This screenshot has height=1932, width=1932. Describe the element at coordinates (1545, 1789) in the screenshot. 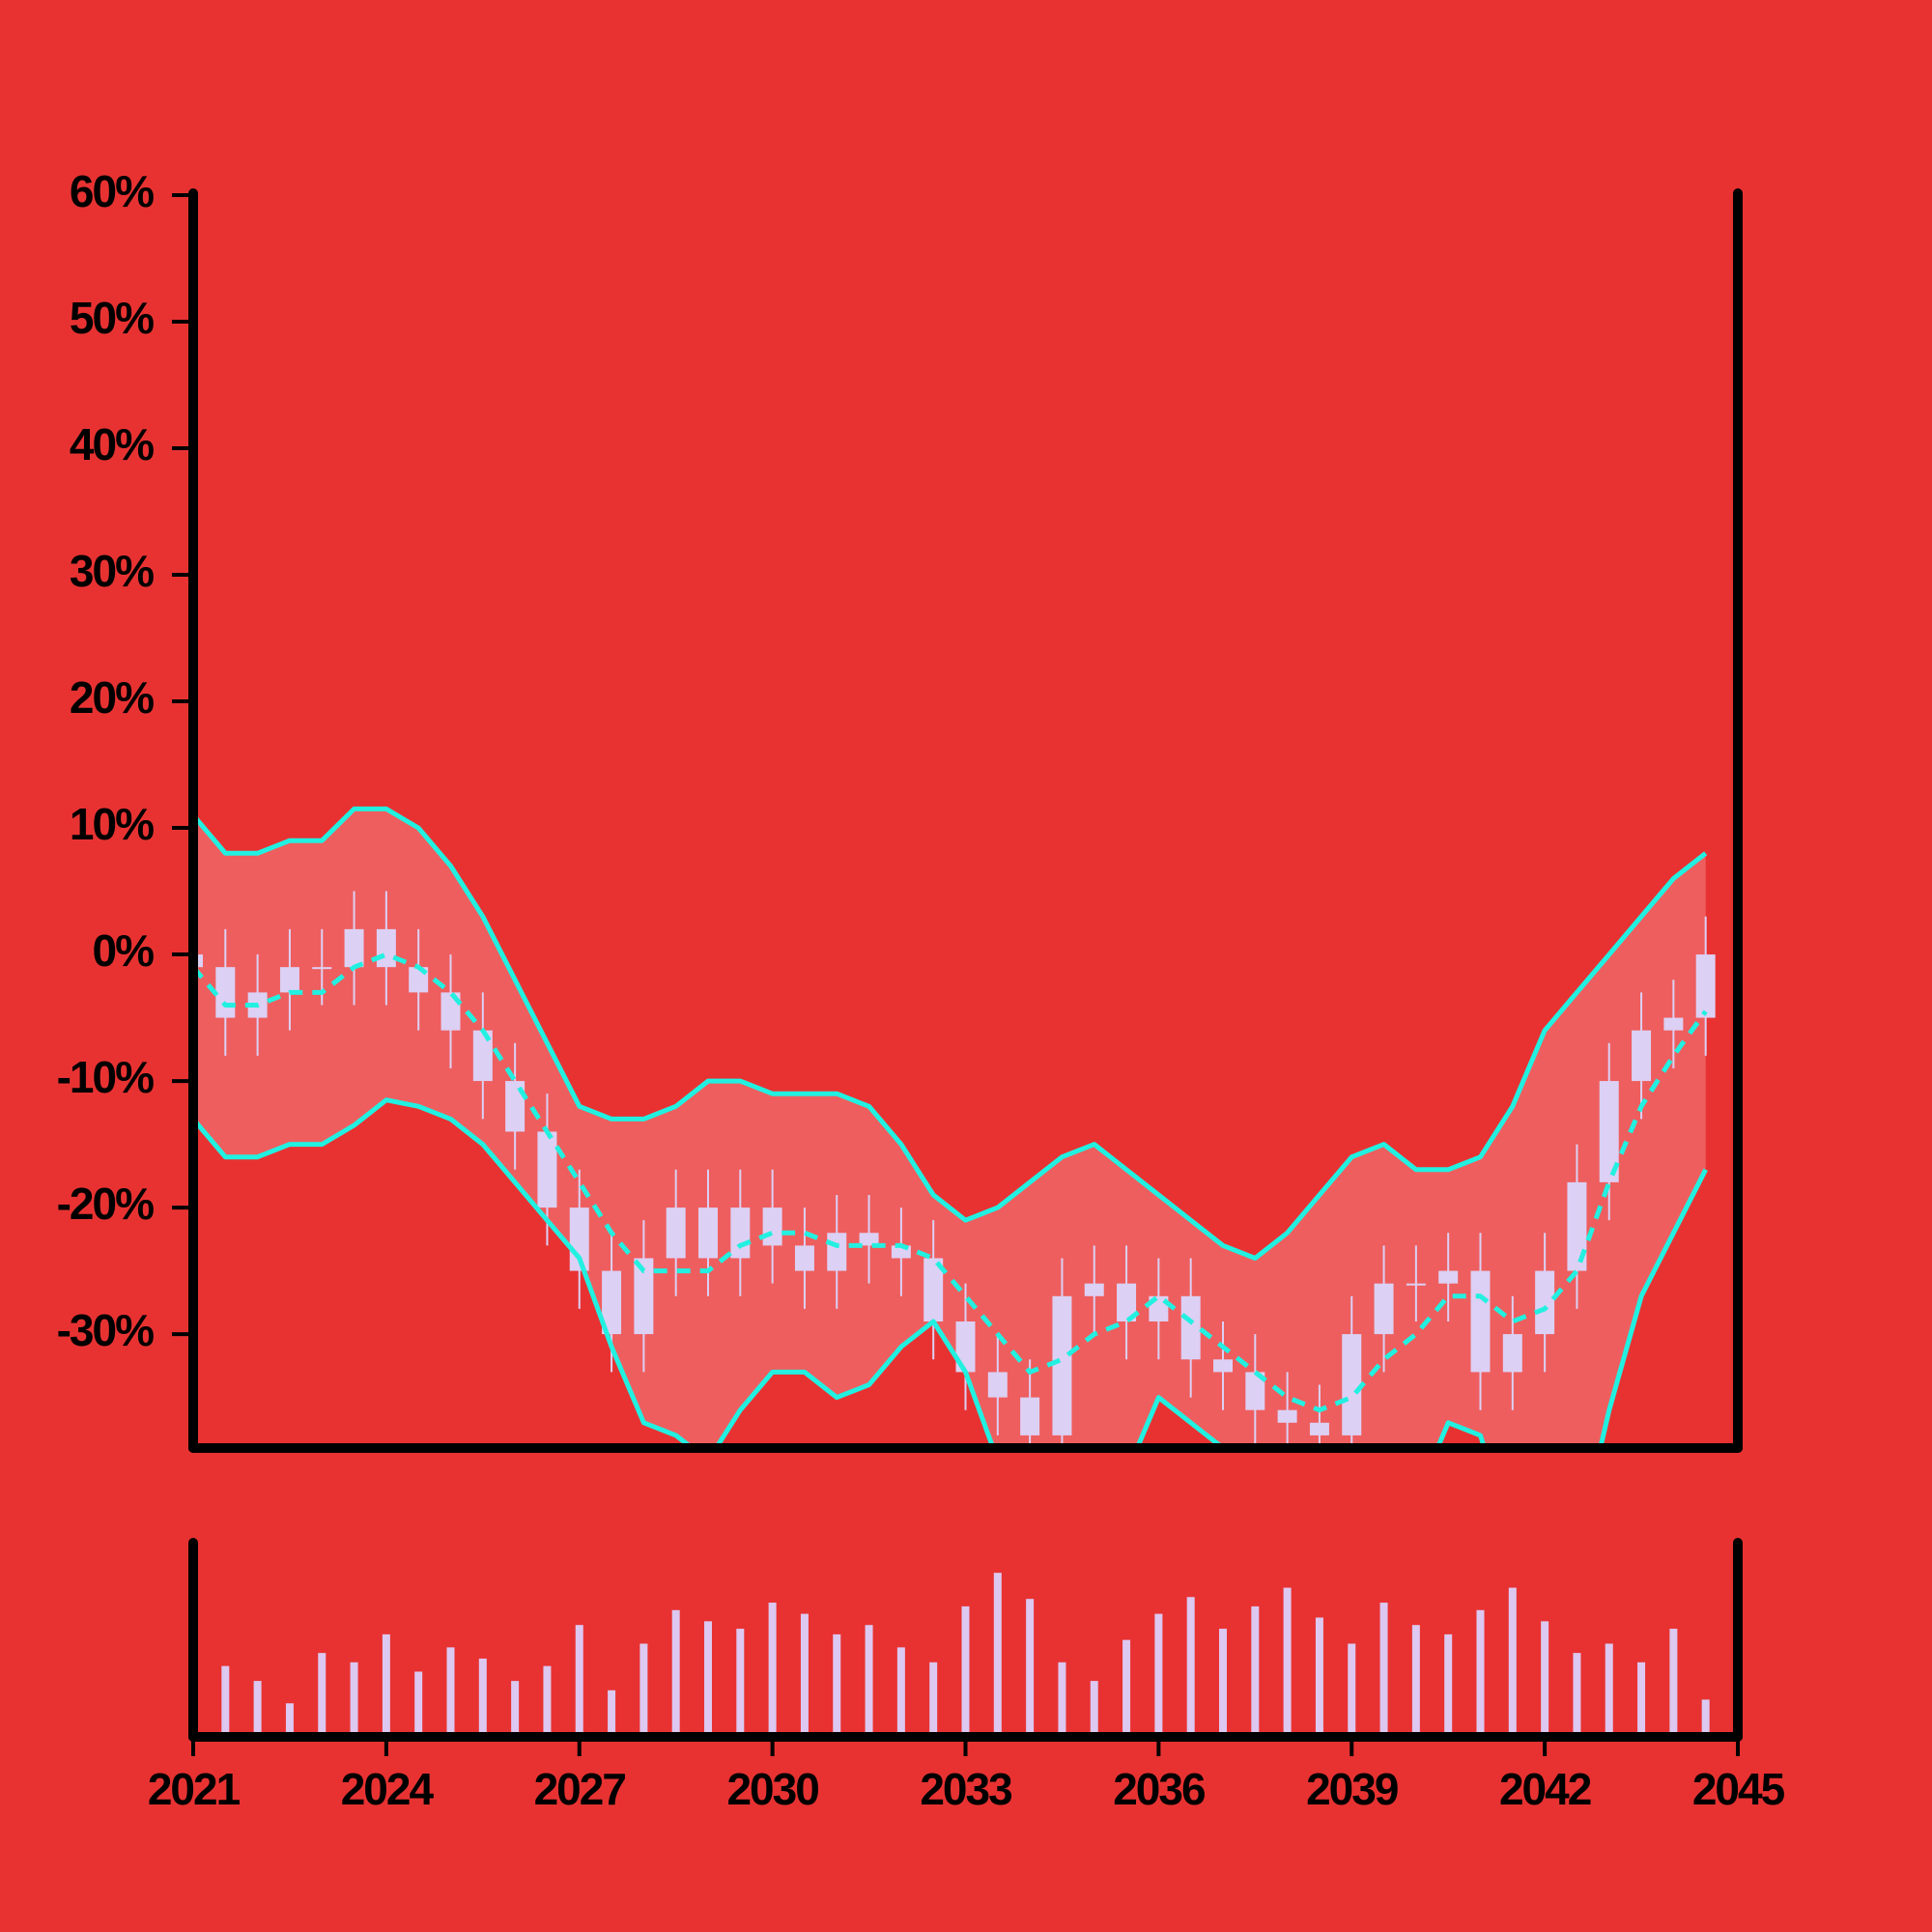

I see `x-tick-label: 2042` at that location.